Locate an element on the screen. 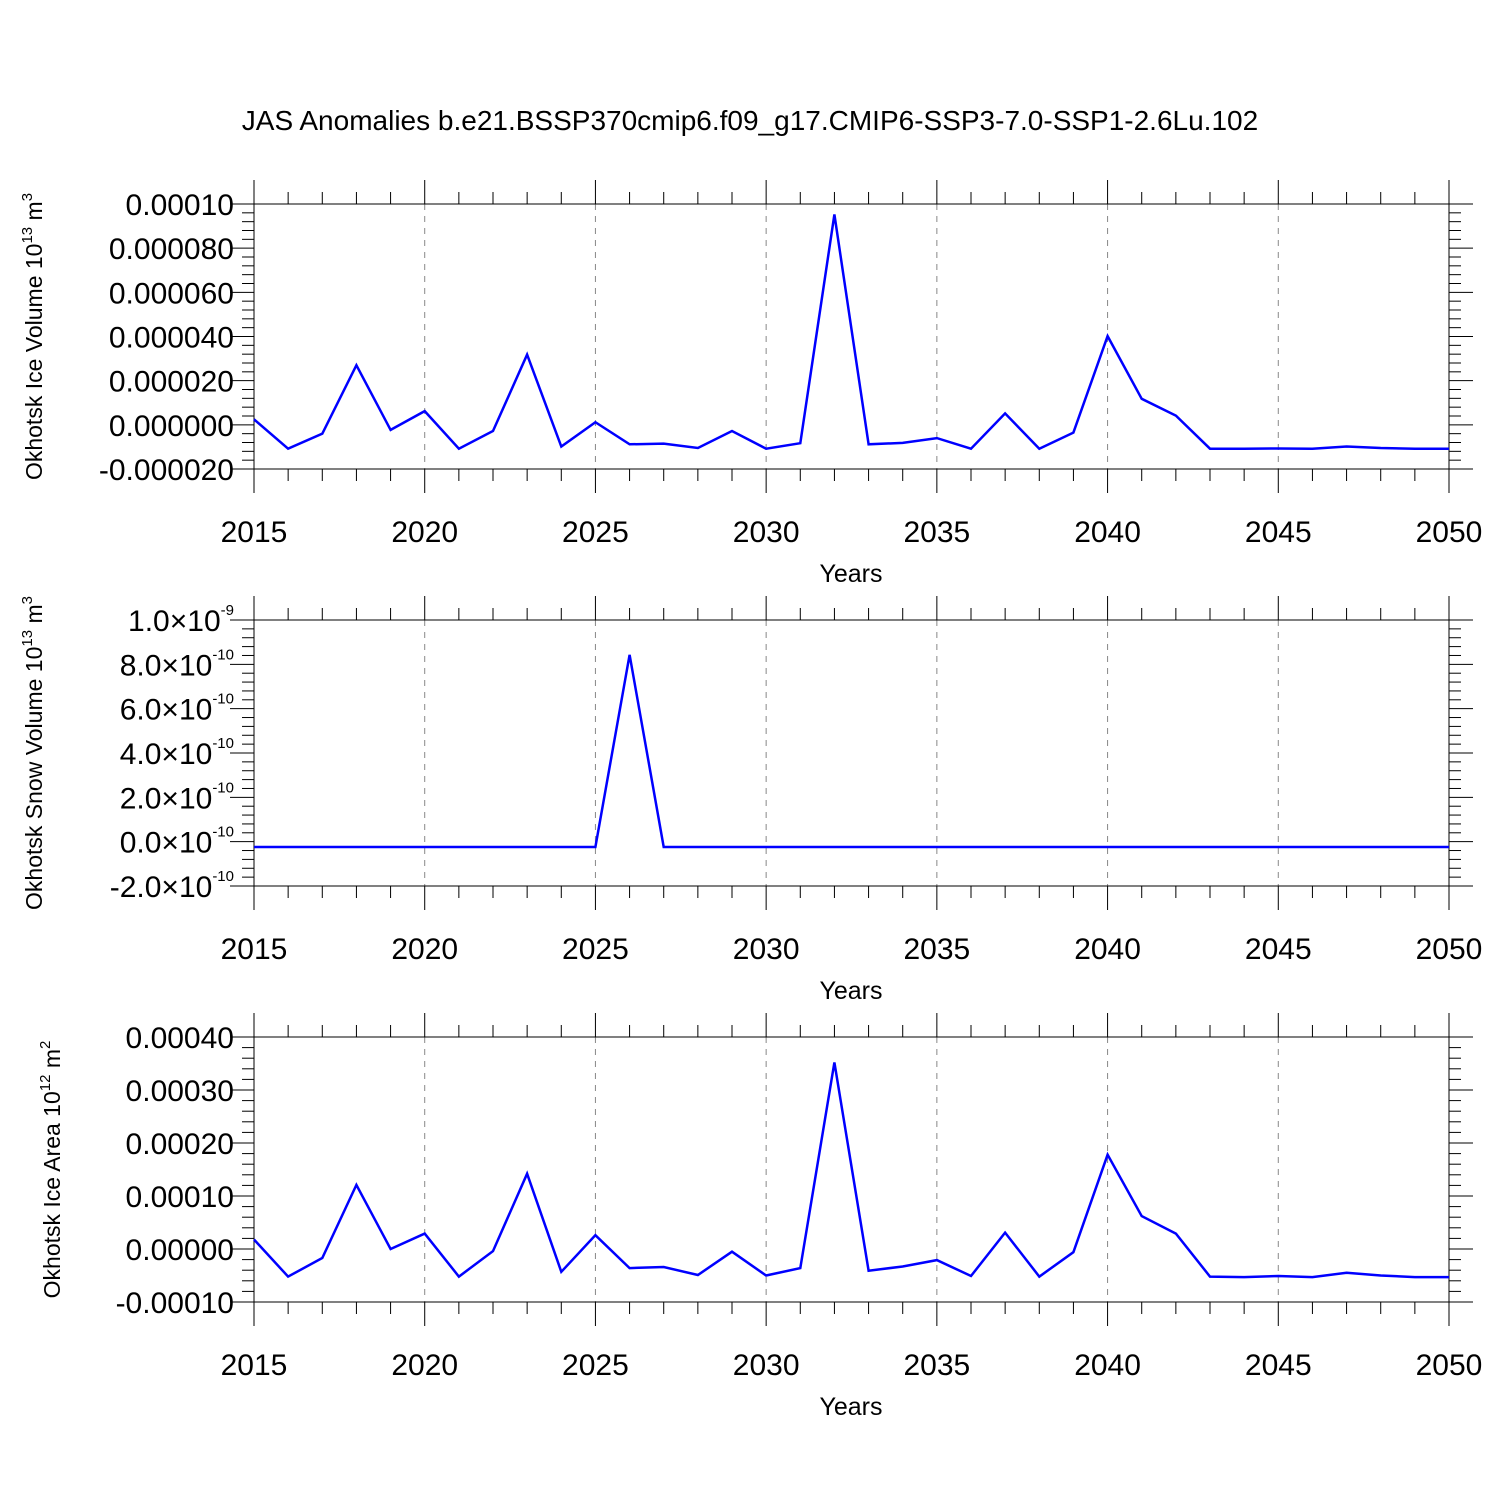  y-tick-label: 2.0×10⁻¹⁰ is located at coordinates (177, 797).